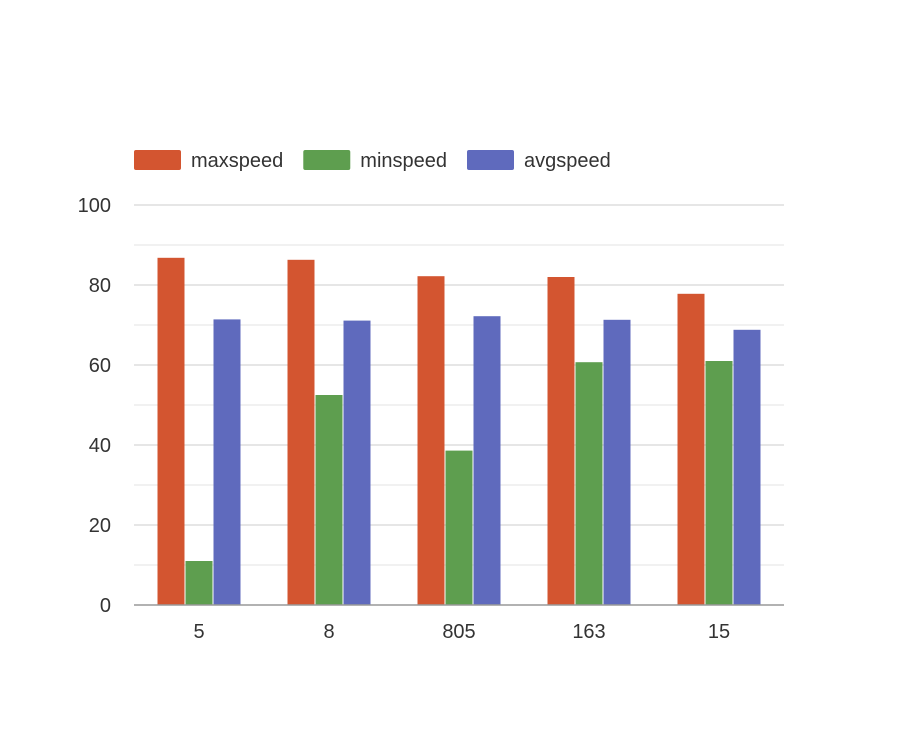  I want to click on x-tick-label: 163, so click(588, 632).